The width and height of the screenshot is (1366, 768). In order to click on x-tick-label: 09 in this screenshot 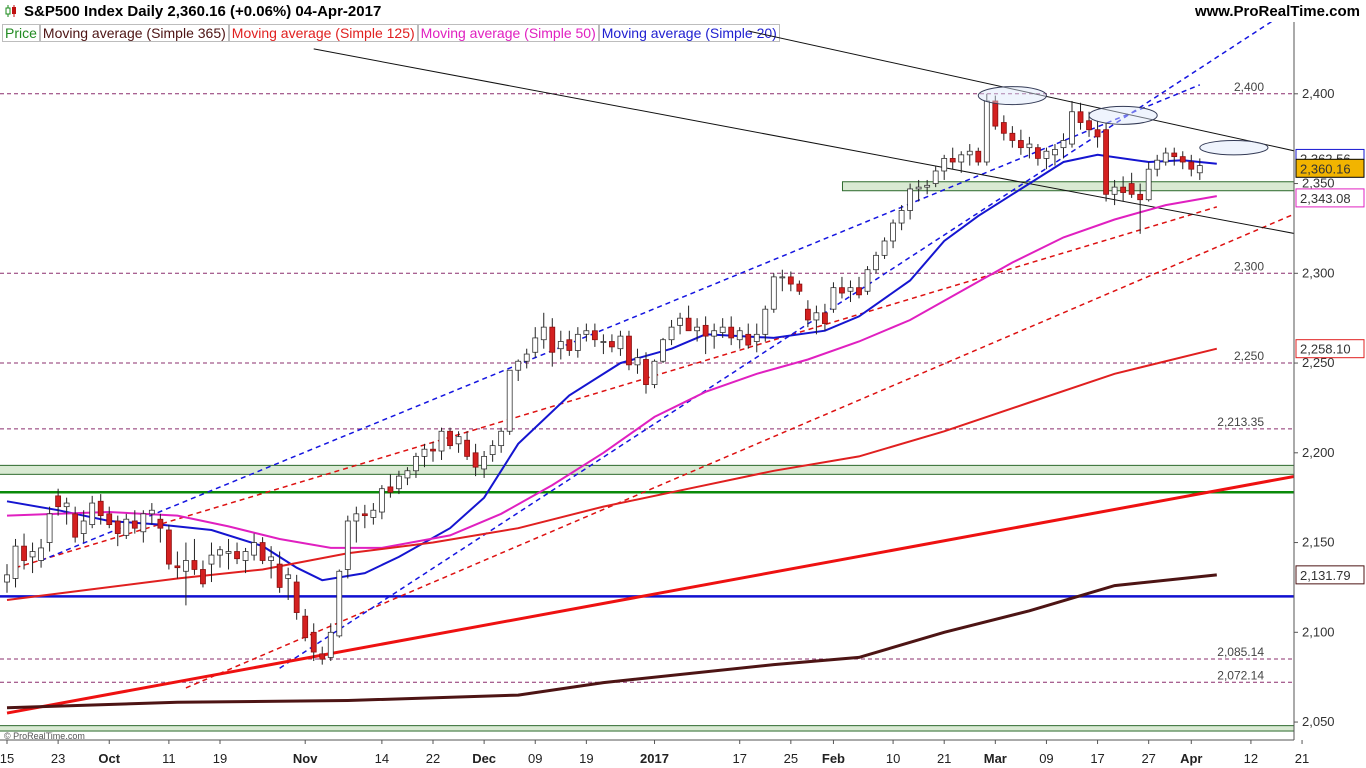, I will do `click(535, 758)`.